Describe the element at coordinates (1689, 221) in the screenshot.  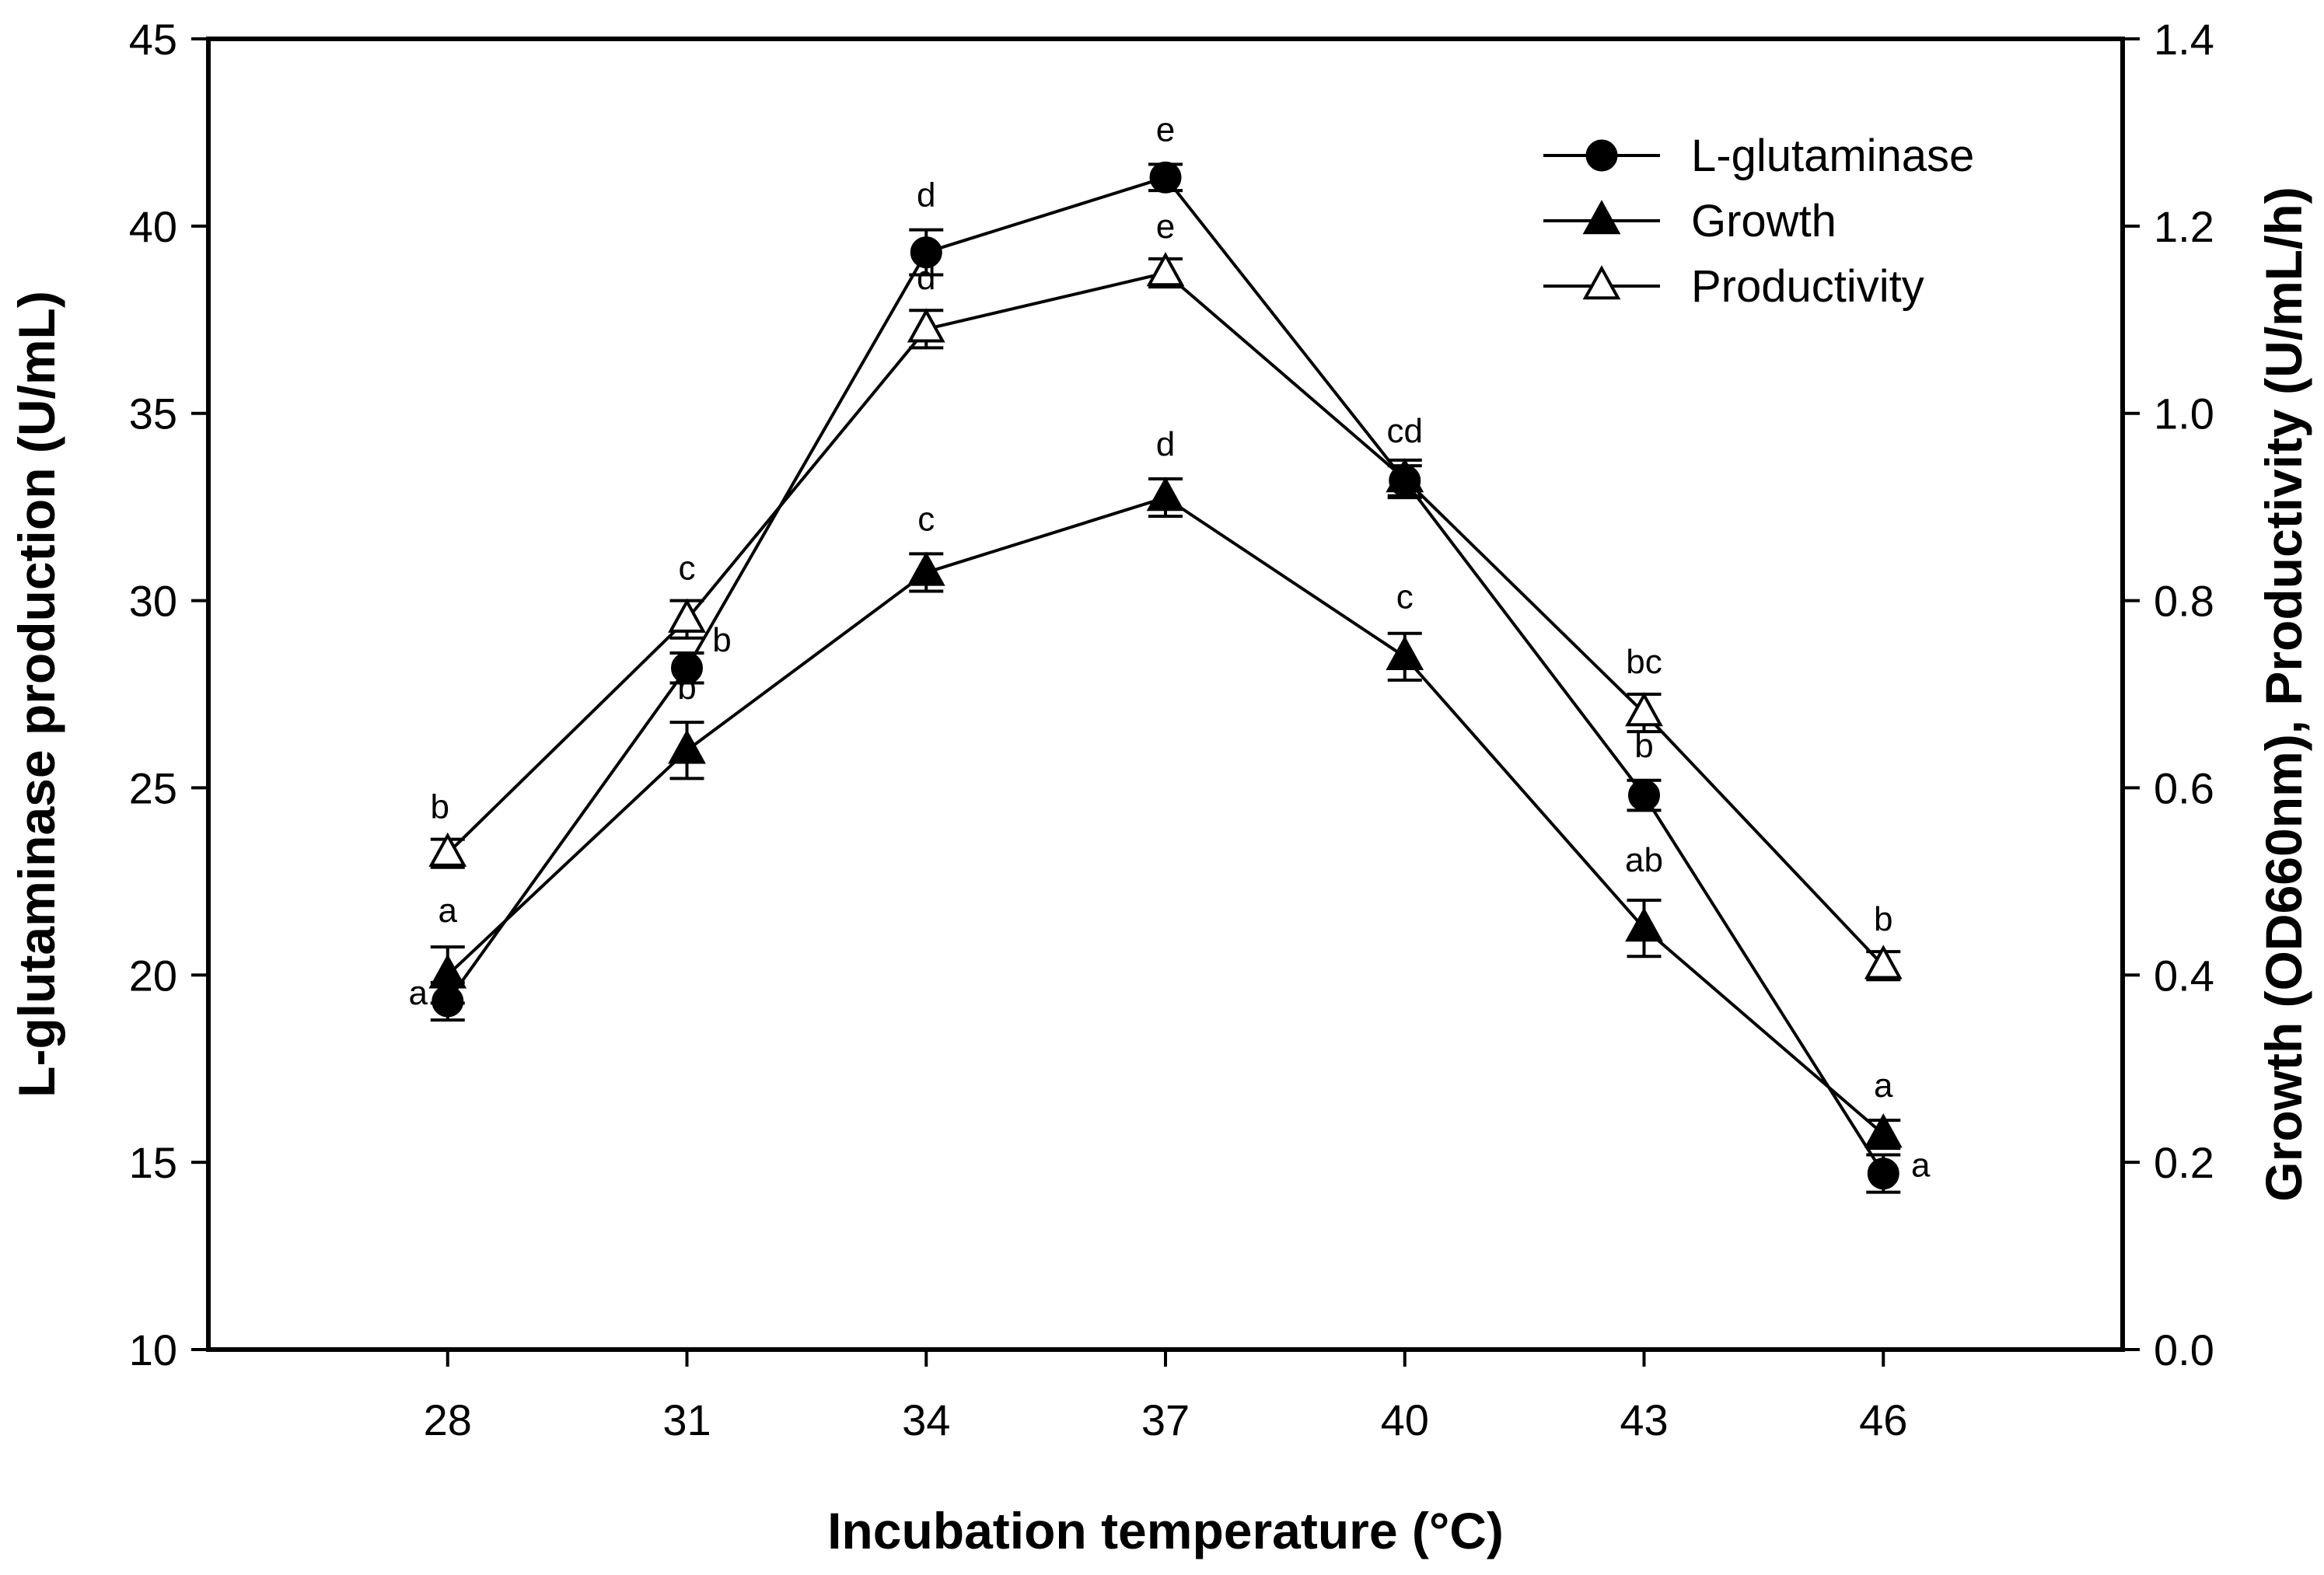
I see `legend-item-growth: Growth` at that location.